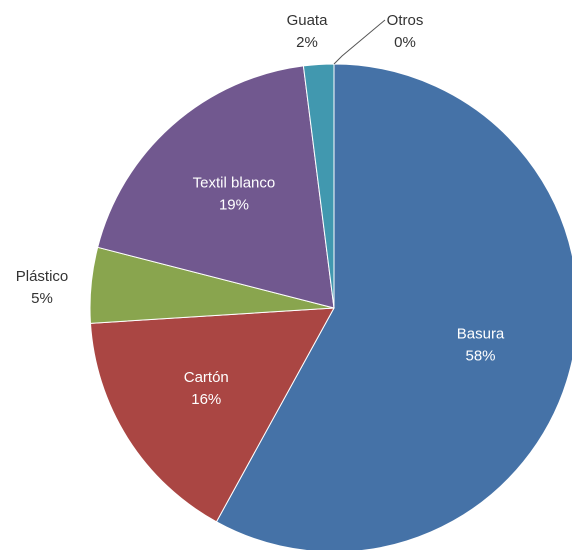 This screenshot has height=550, width=572. What do you see at coordinates (481, 356) in the screenshot?
I see `slice-value-label: 58%` at bounding box center [481, 356].